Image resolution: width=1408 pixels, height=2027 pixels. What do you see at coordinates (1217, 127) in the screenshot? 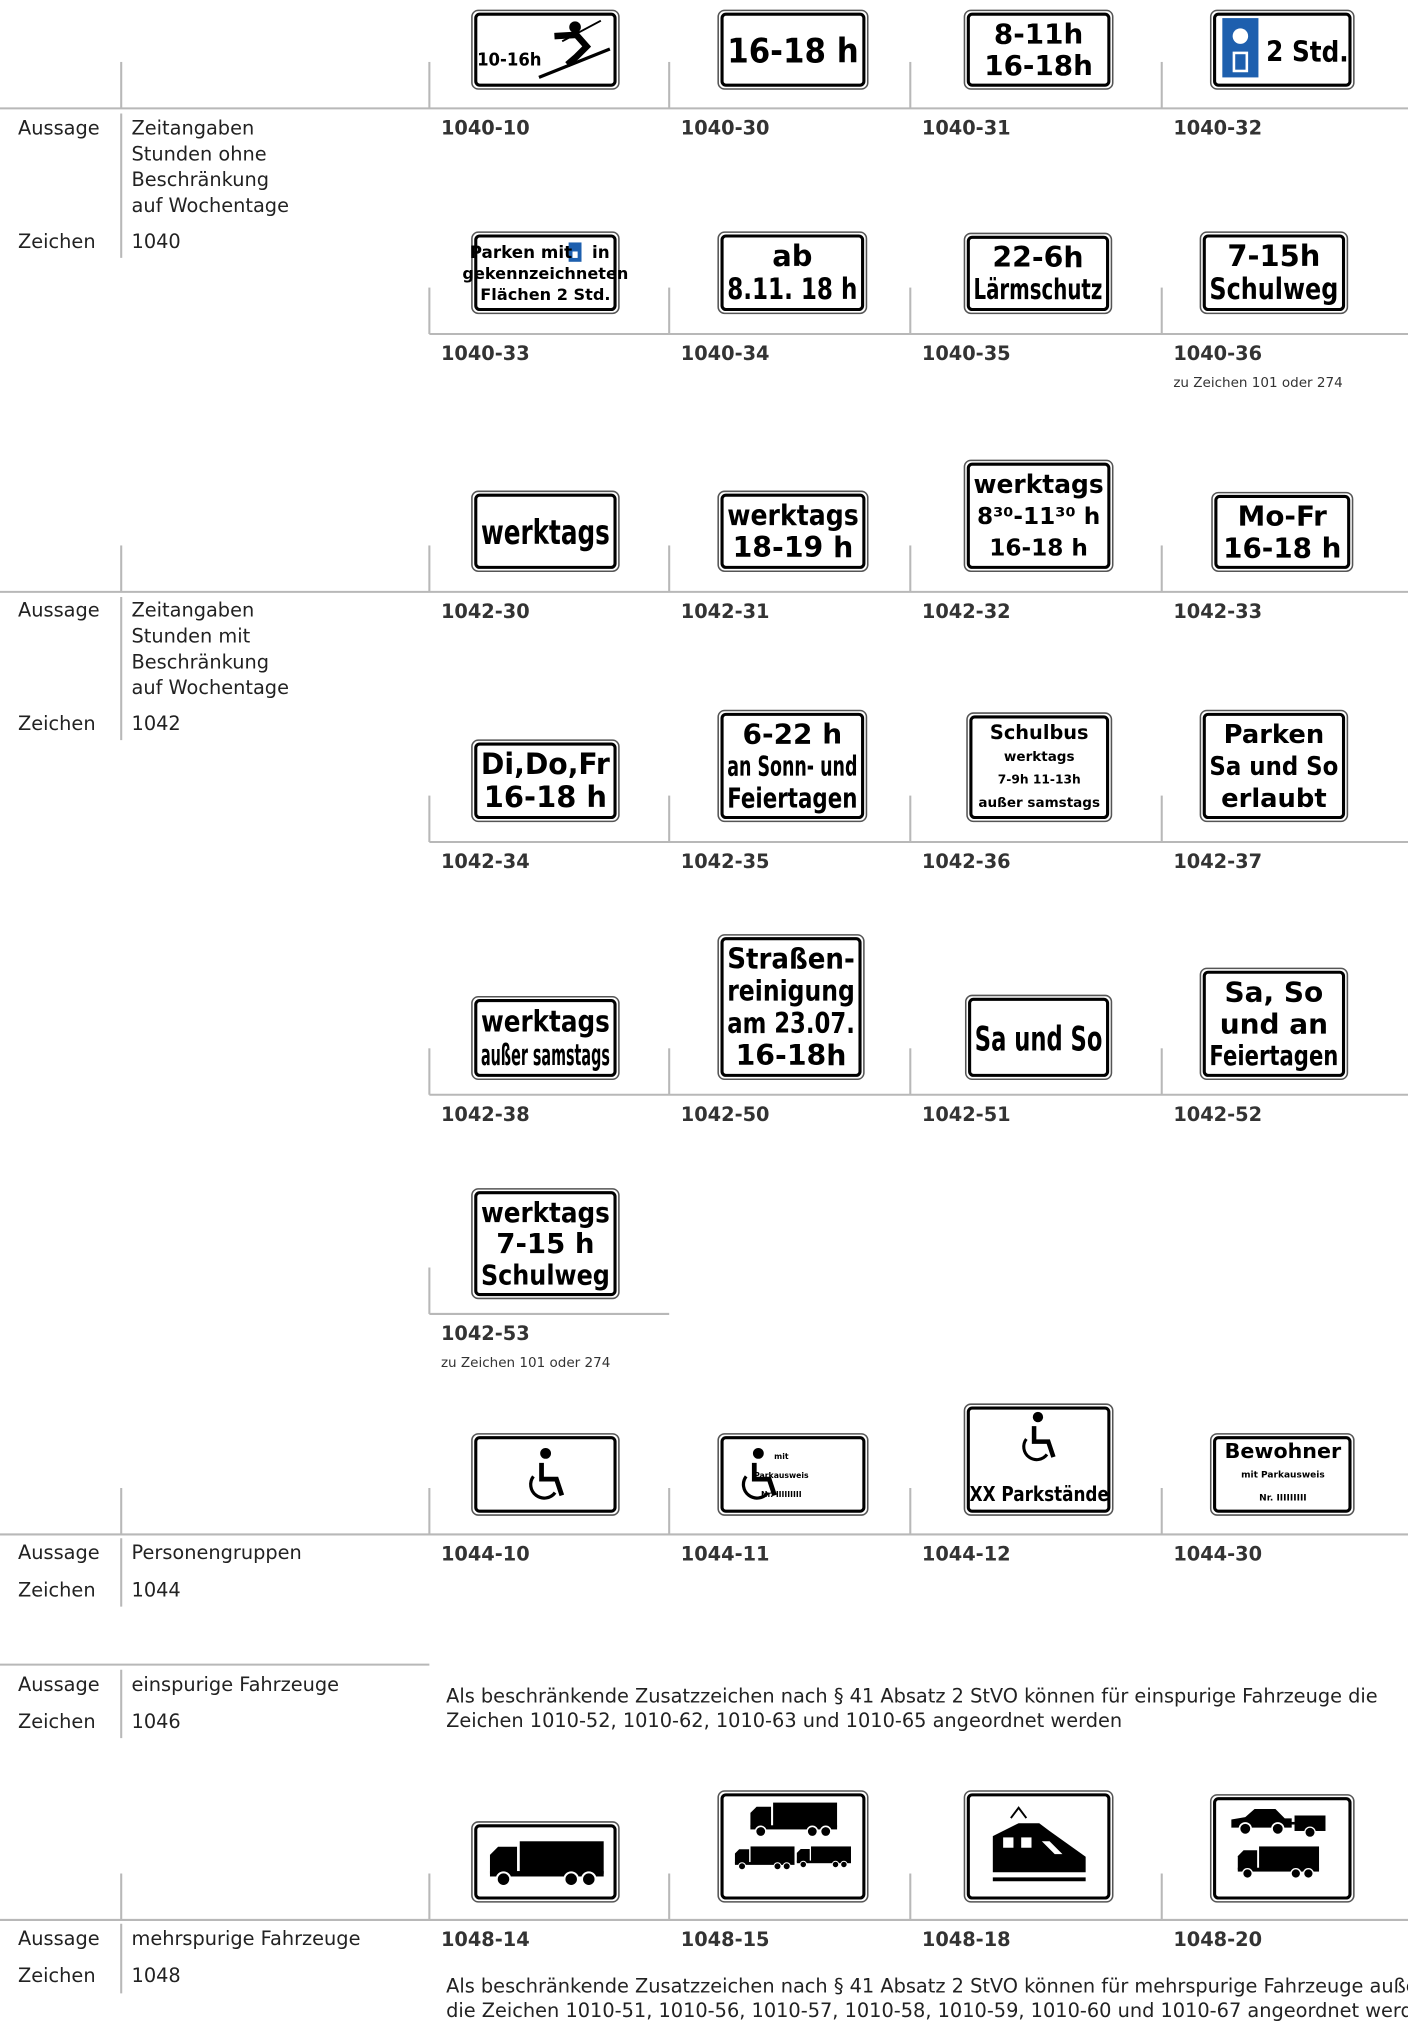
I see `sign-code: 1040-32` at bounding box center [1217, 127].